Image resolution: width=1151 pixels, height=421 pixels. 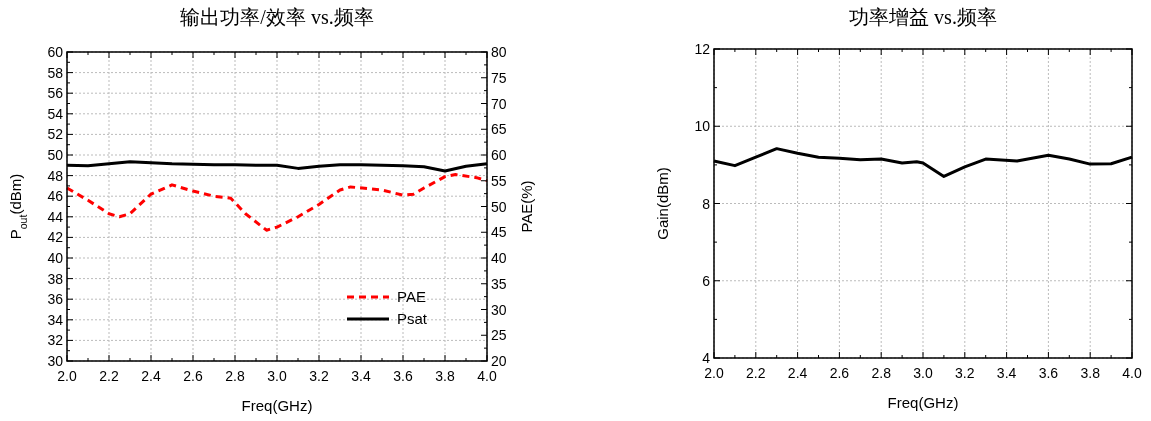 I want to click on y-tick-label: 8, so click(x=706, y=203).